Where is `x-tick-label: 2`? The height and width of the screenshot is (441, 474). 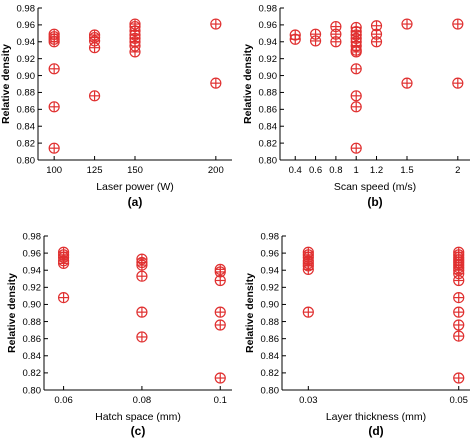 x-tick-label: 2 is located at coordinates (457, 170).